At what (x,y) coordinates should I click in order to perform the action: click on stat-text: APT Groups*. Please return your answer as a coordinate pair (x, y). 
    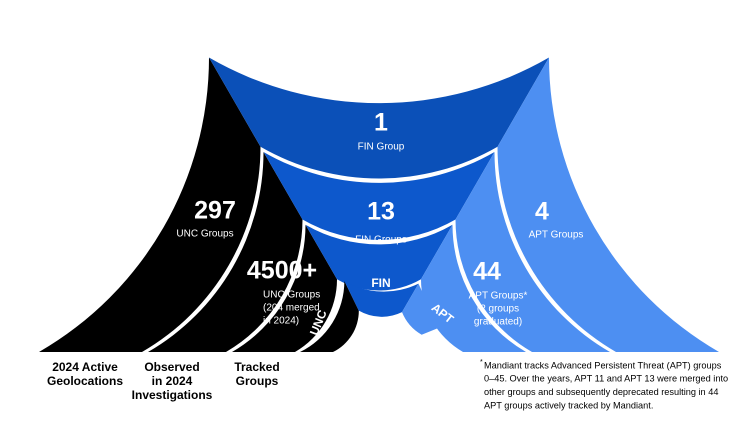
    Looking at the image, I should click on (498, 296).